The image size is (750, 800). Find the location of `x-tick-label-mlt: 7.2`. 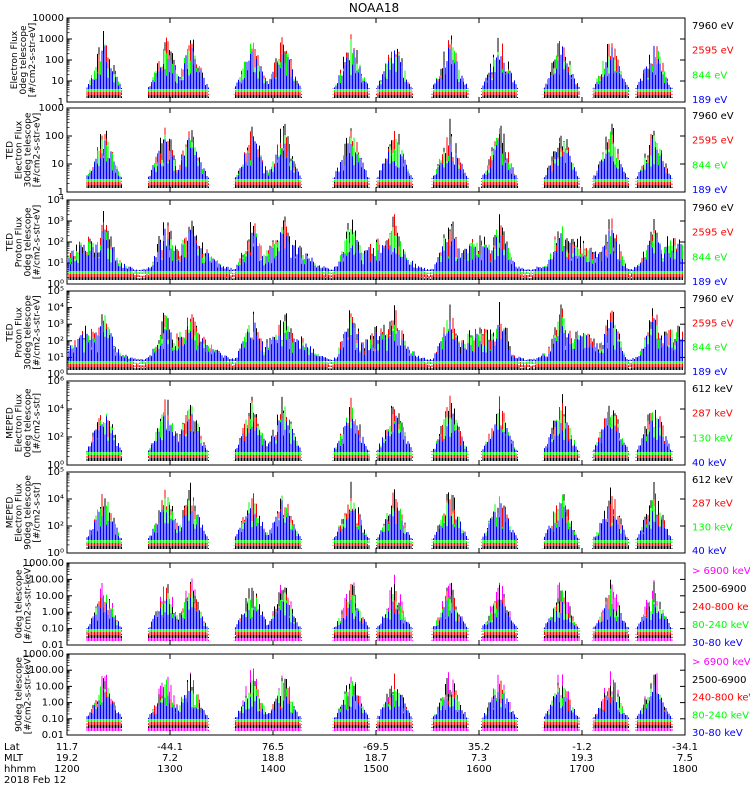

x-tick-label-mlt: 7.2 is located at coordinates (170, 758).